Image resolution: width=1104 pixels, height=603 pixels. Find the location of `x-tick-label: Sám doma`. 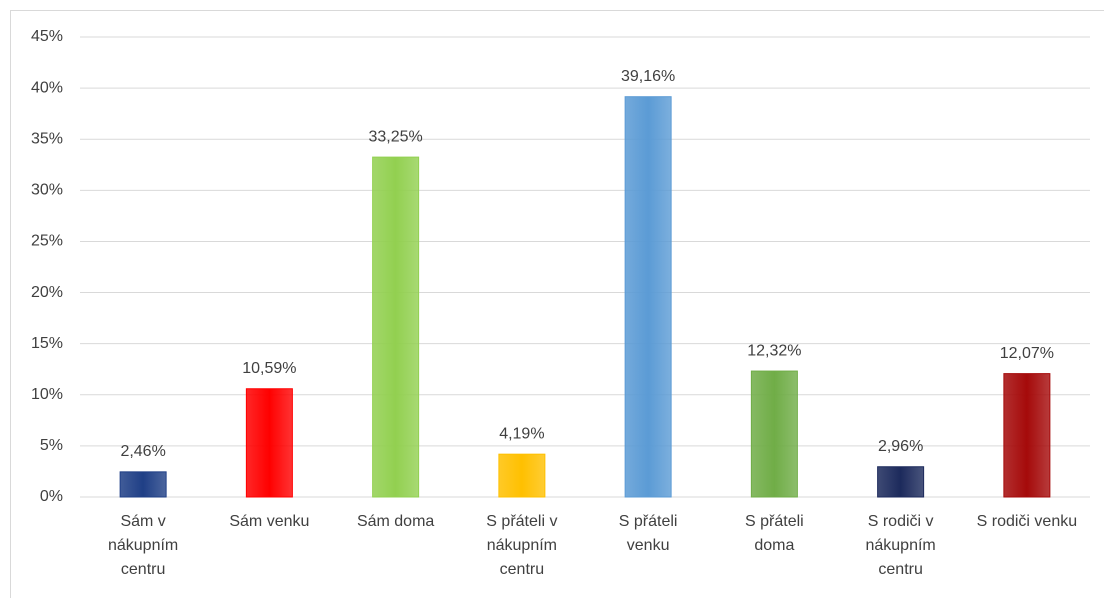

x-tick-label: Sám doma is located at coordinates (395, 521).